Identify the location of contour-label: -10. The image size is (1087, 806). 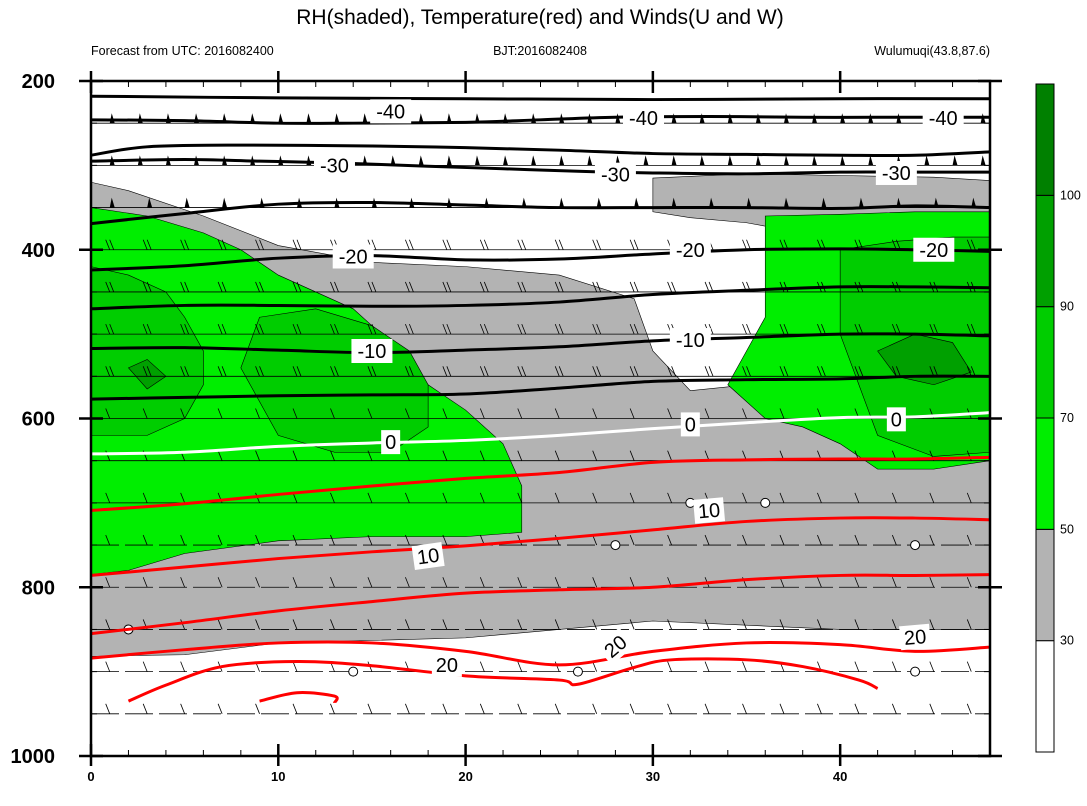
(372, 351).